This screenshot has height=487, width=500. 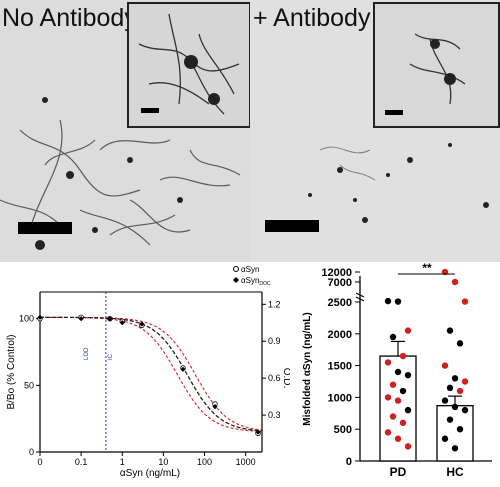 I want to click on y2-tick-label: 0.3, so click(x=274, y=415).